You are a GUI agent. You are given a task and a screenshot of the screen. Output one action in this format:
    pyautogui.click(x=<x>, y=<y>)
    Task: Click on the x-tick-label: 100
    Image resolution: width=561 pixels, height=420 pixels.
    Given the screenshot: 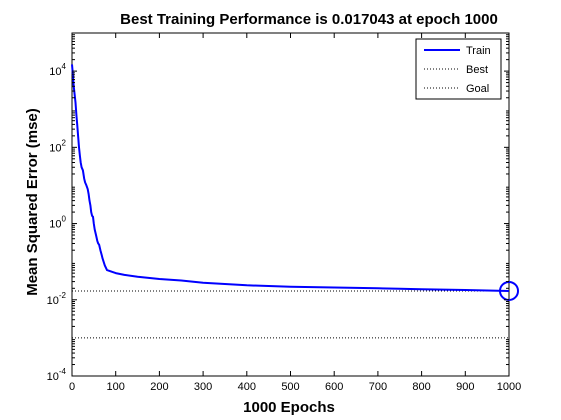 What is the action you would take?
    pyautogui.click(x=116, y=387)
    